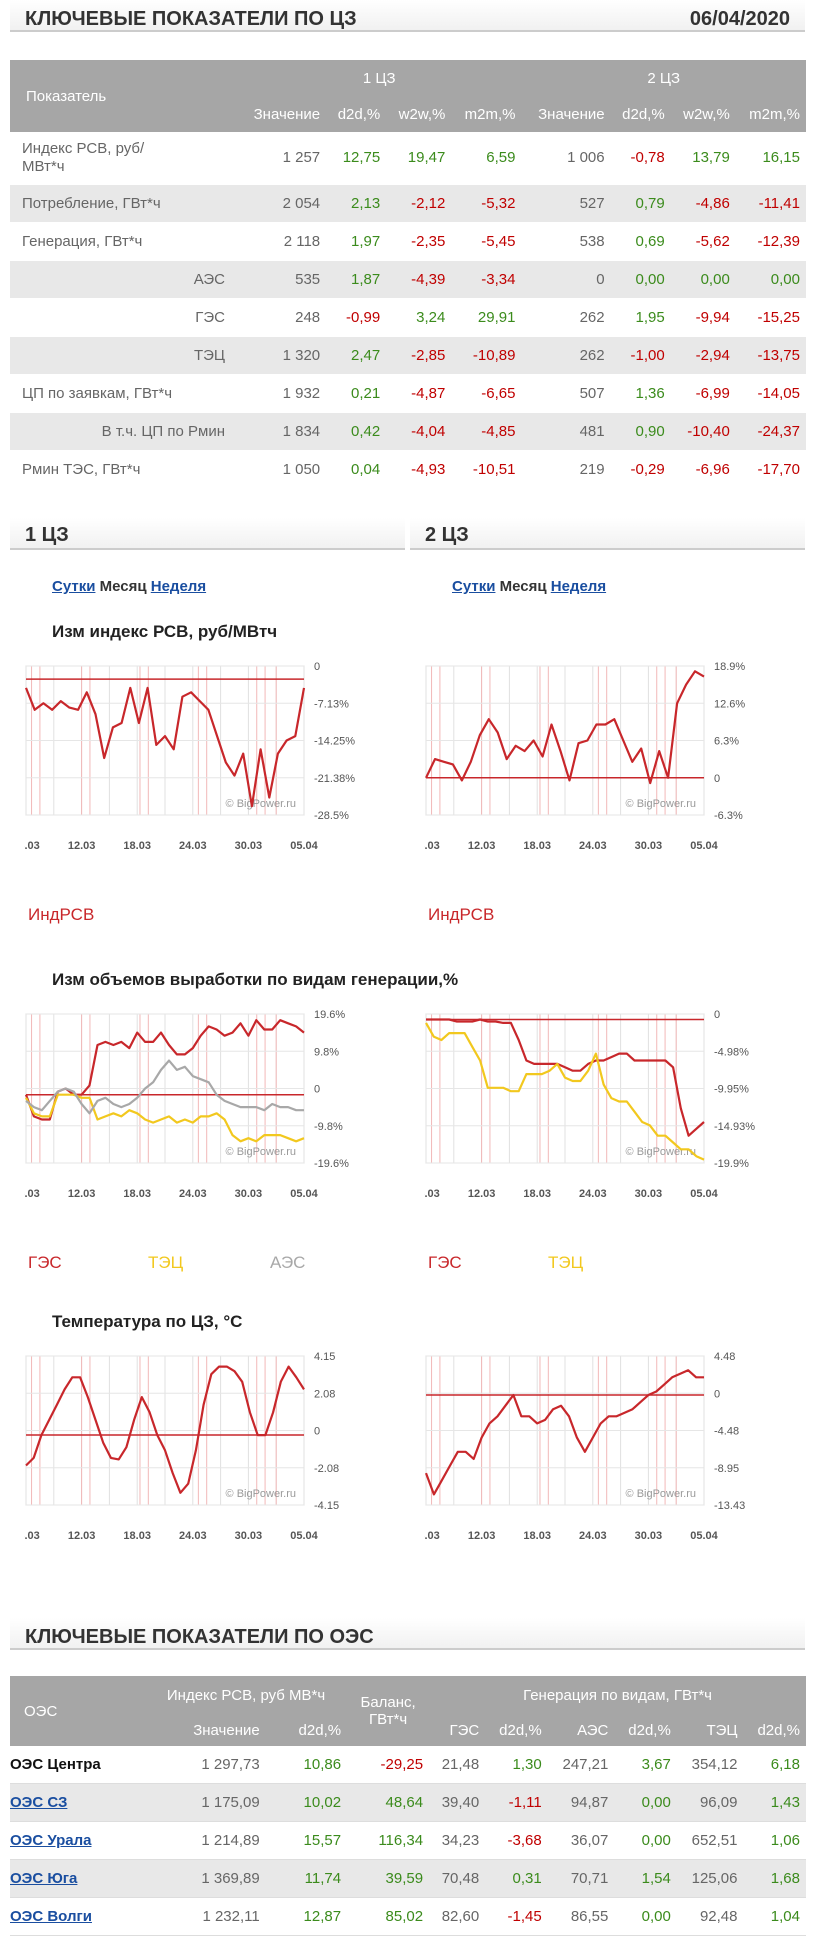 The image size is (814, 1946). I want to click on y-tick-label: 0, so click(317, 667).